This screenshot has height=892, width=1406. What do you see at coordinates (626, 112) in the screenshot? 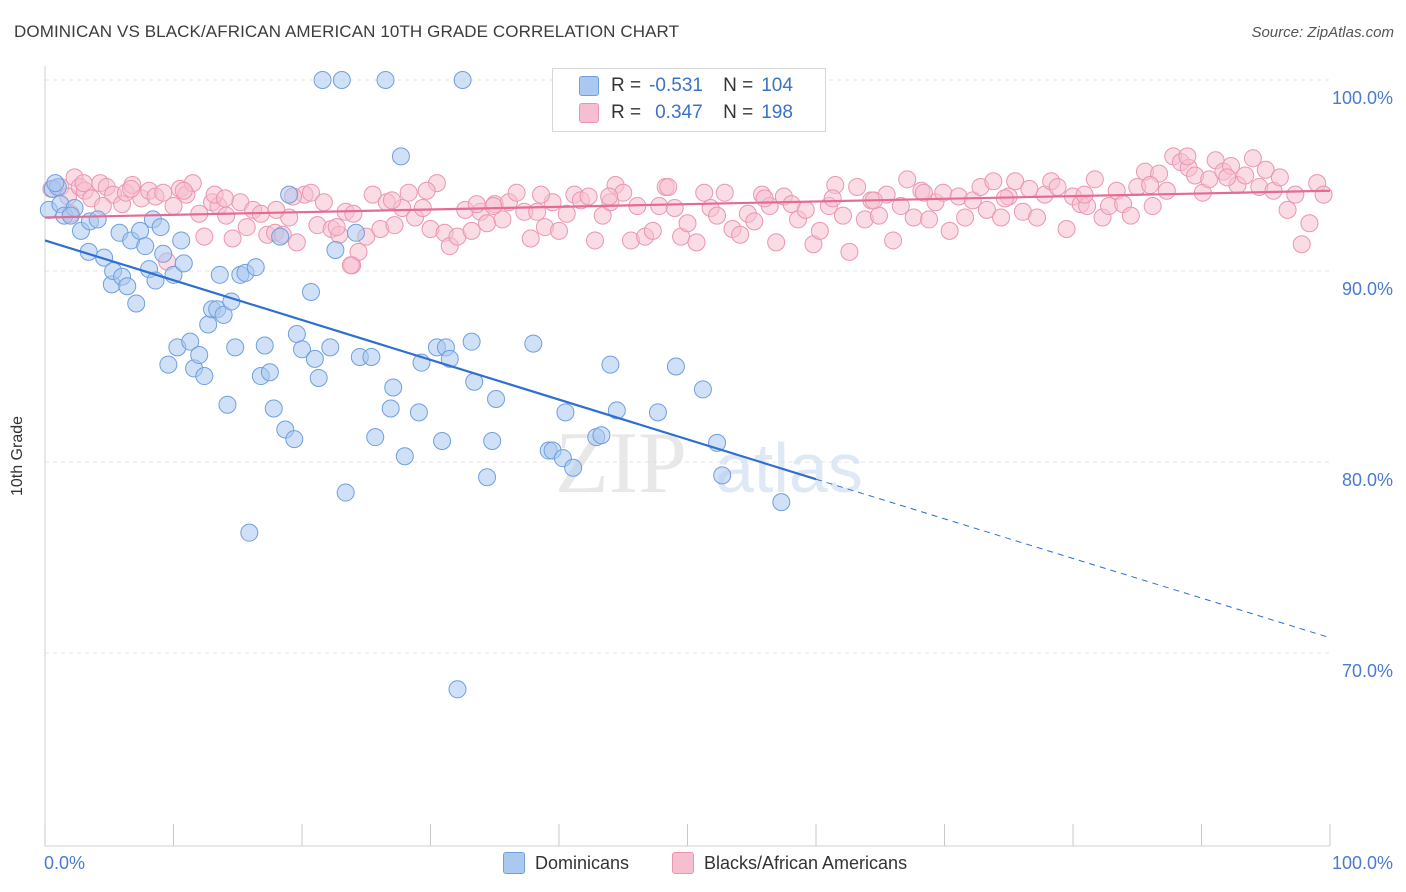
I see `legend-r-label: R =` at bounding box center [626, 112].